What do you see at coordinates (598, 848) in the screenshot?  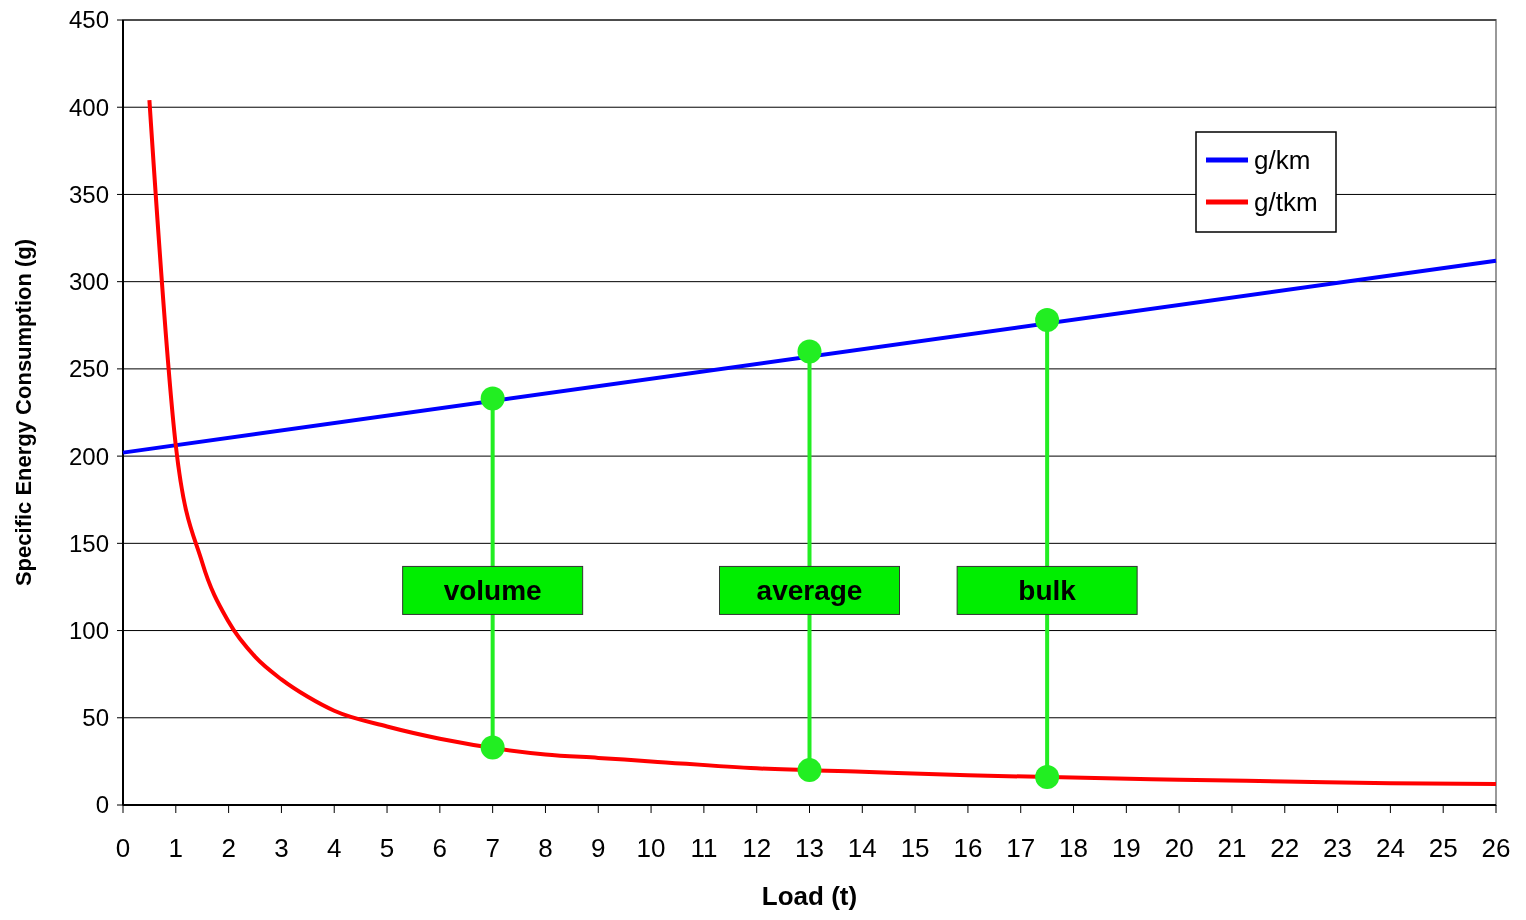 I see `x-tick-label: 9` at bounding box center [598, 848].